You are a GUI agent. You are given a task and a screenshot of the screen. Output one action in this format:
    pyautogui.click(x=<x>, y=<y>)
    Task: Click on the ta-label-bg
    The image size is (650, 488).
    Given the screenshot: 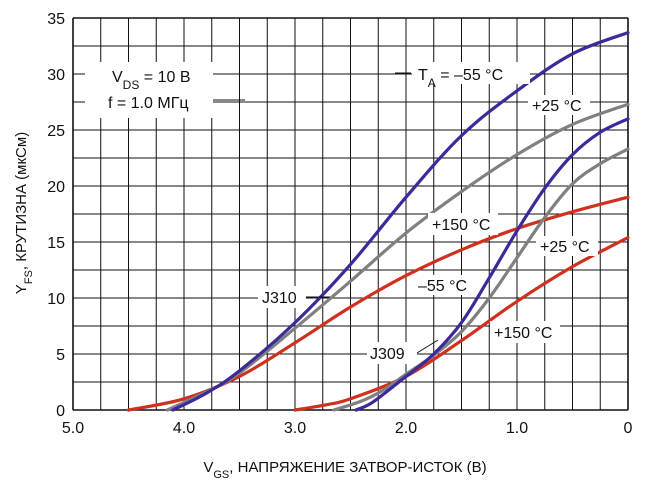 What is the action you would take?
    pyautogui.click(x=471, y=73)
    